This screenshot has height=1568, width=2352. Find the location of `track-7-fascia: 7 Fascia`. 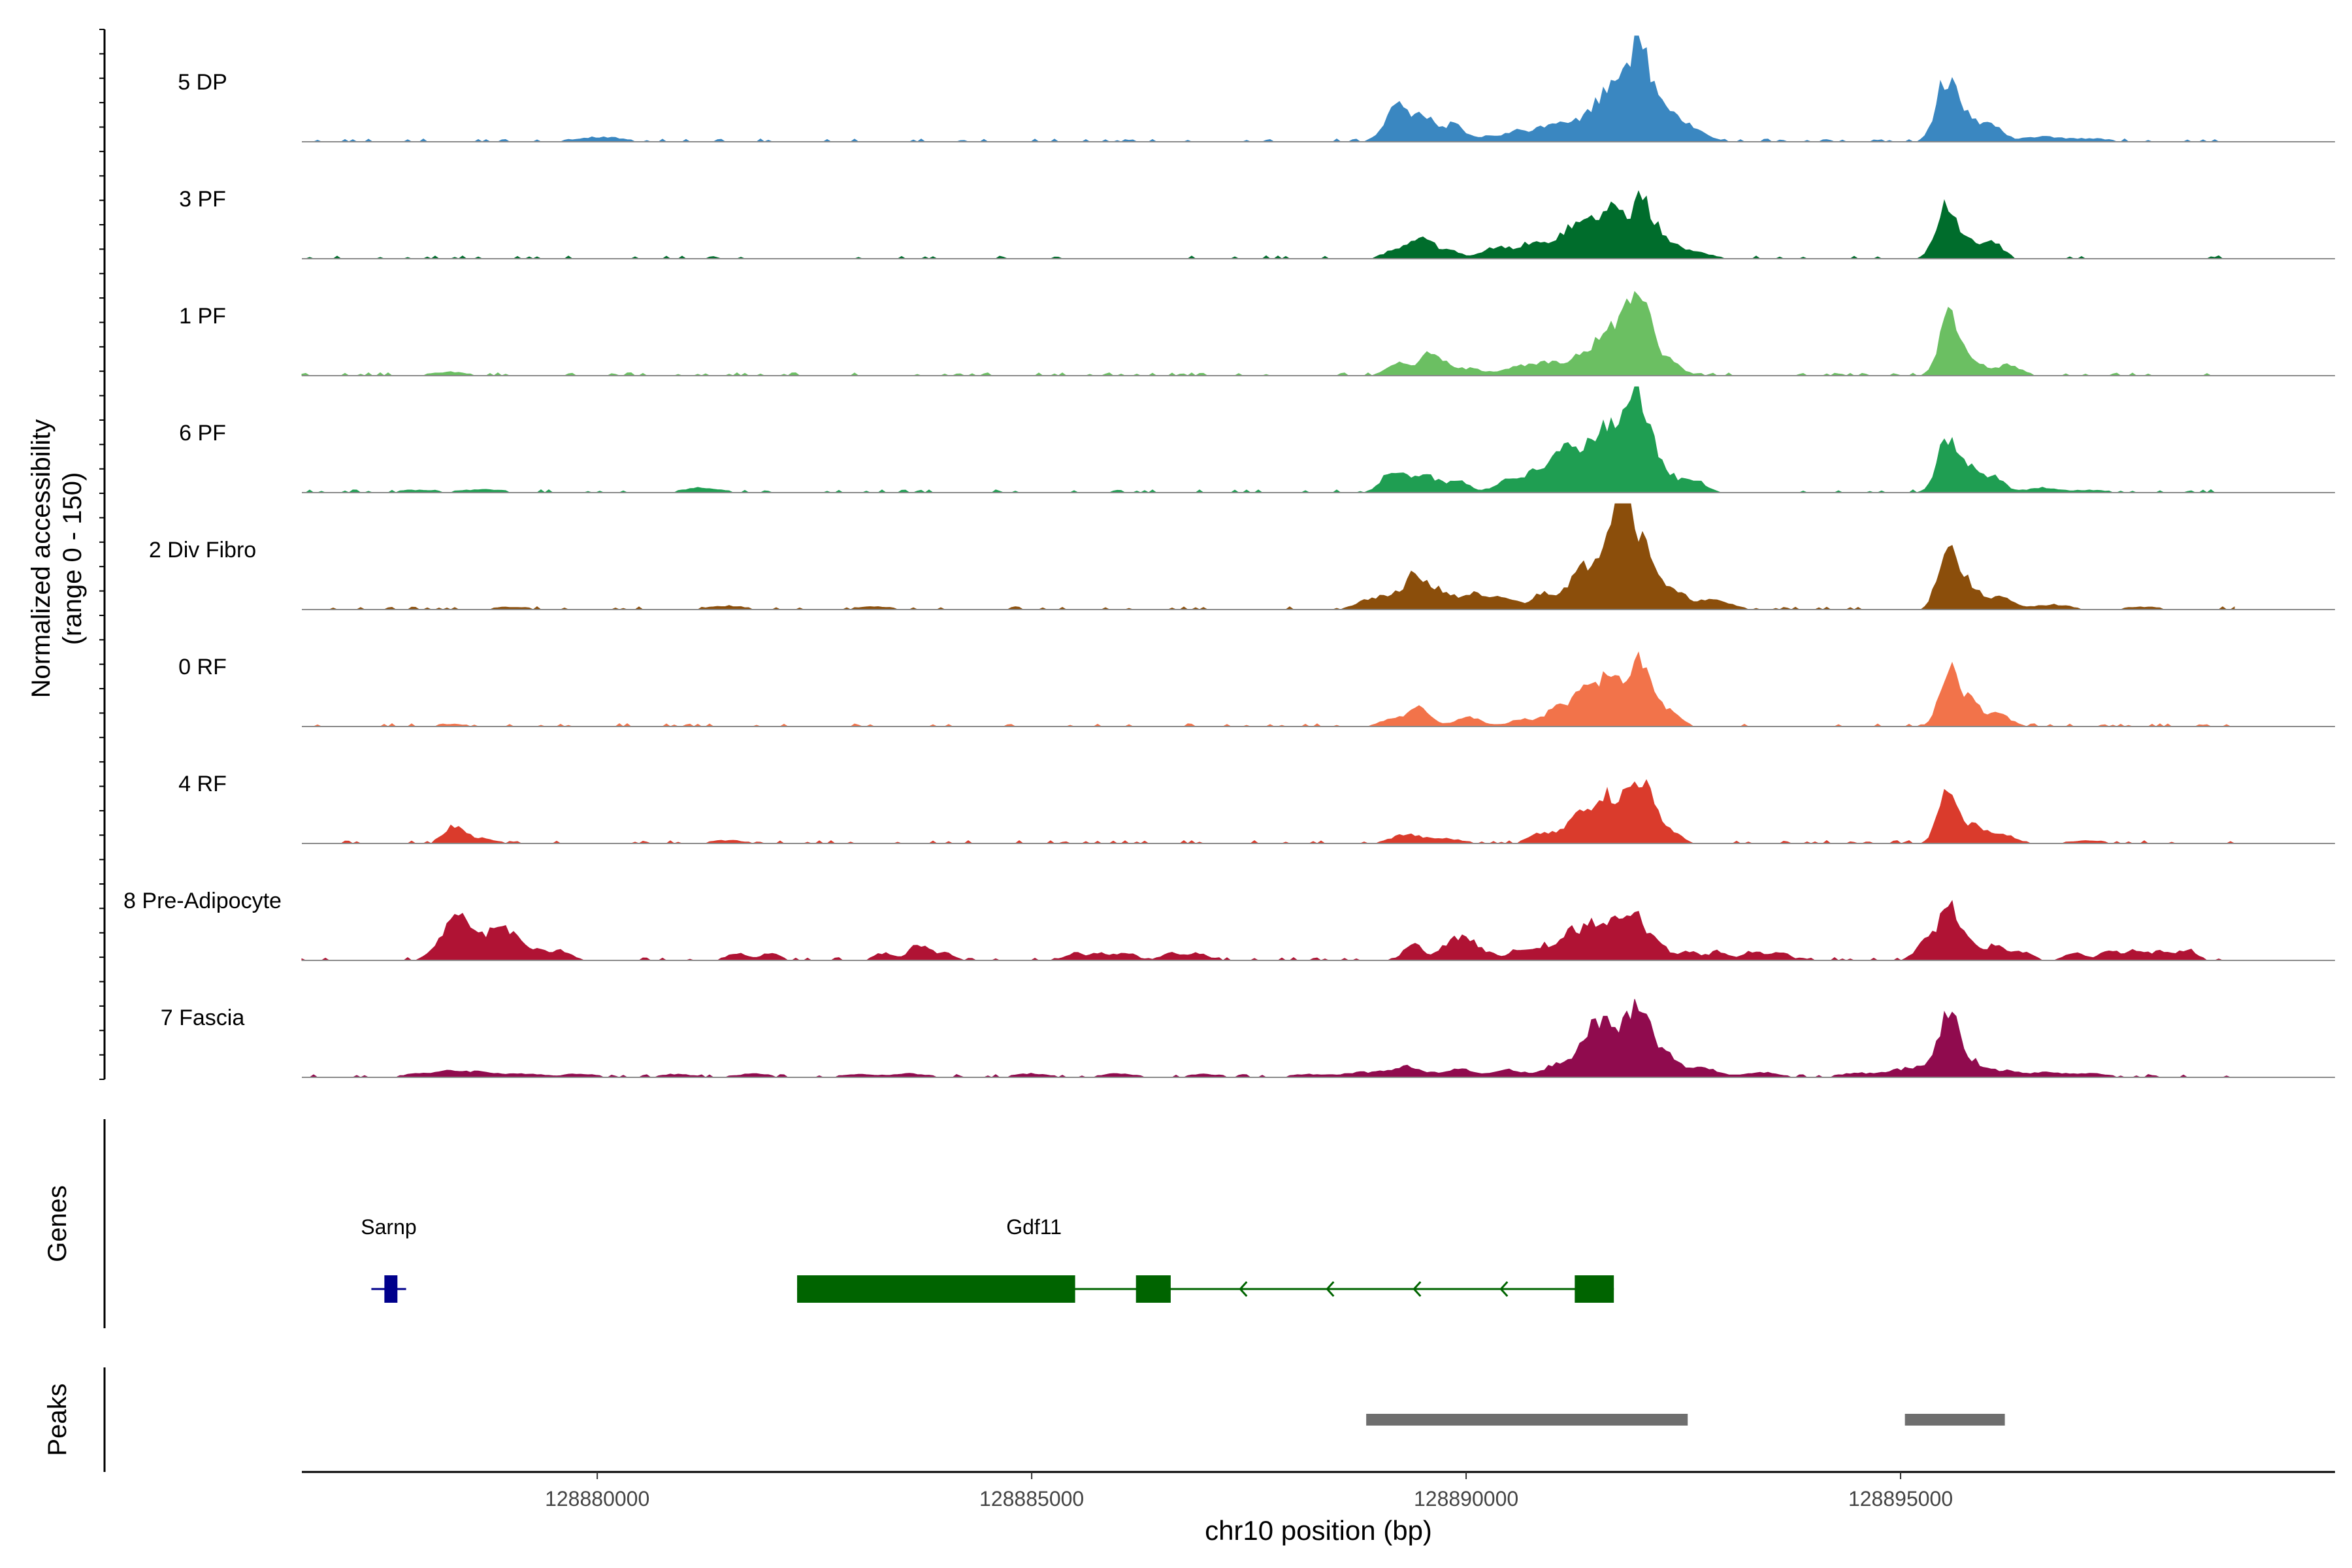

track-7-fascia: 7 Fascia is located at coordinates (1248, 1038).